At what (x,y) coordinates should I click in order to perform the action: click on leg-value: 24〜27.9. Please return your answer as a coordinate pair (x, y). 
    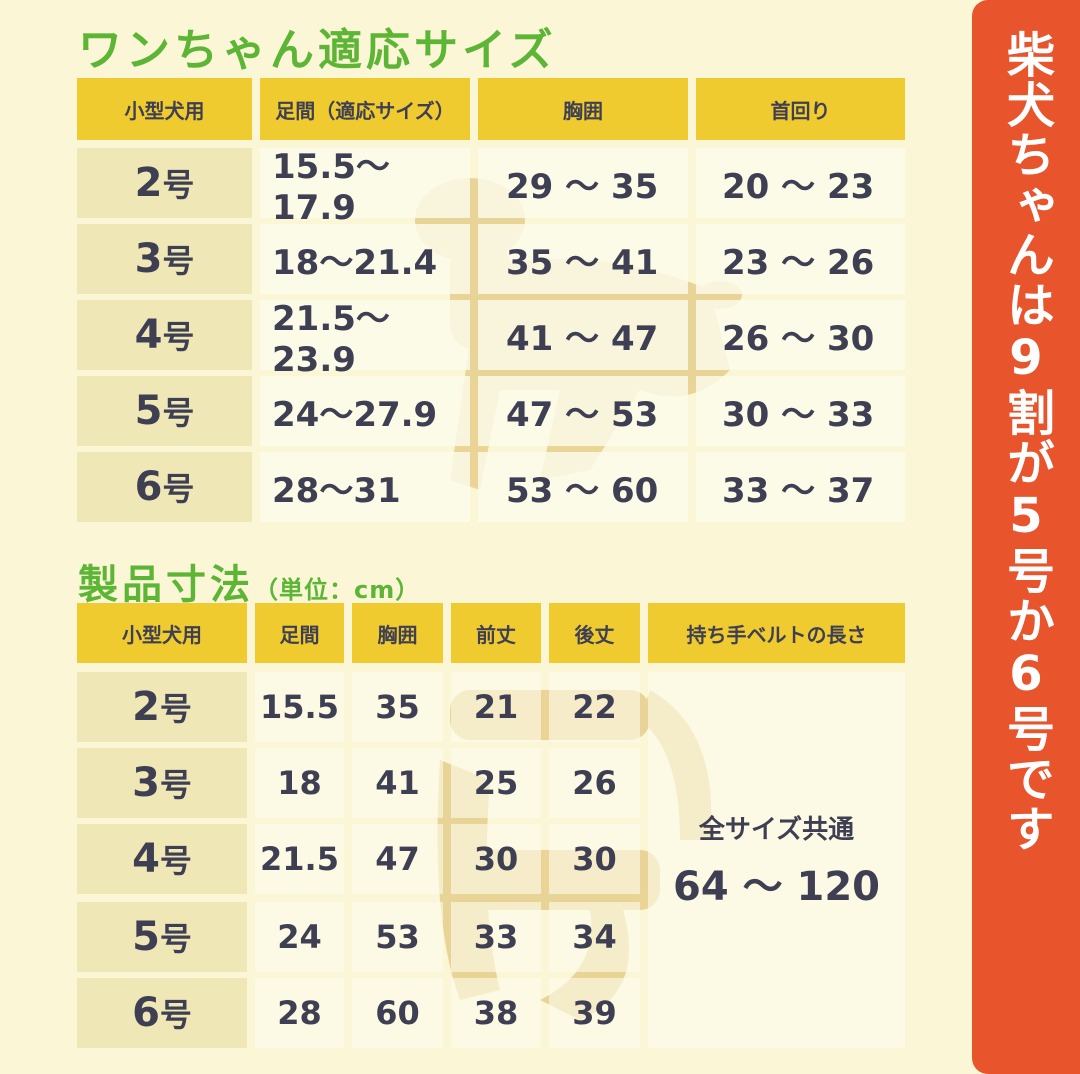
    Looking at the image, I should click on (365, 411).